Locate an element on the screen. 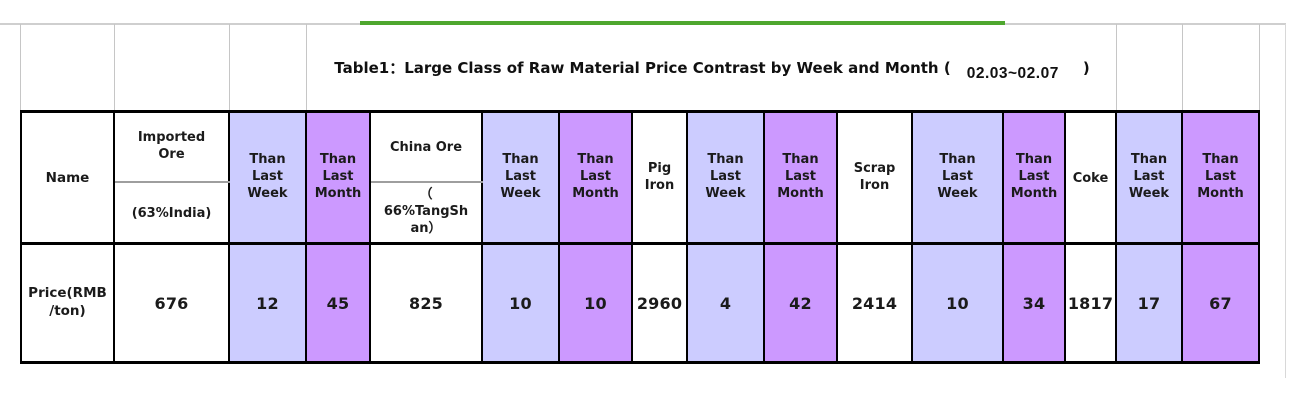 This screenshot has height=416, width=1292. value-china-ore: 825 is located at coordinates (426, 303).